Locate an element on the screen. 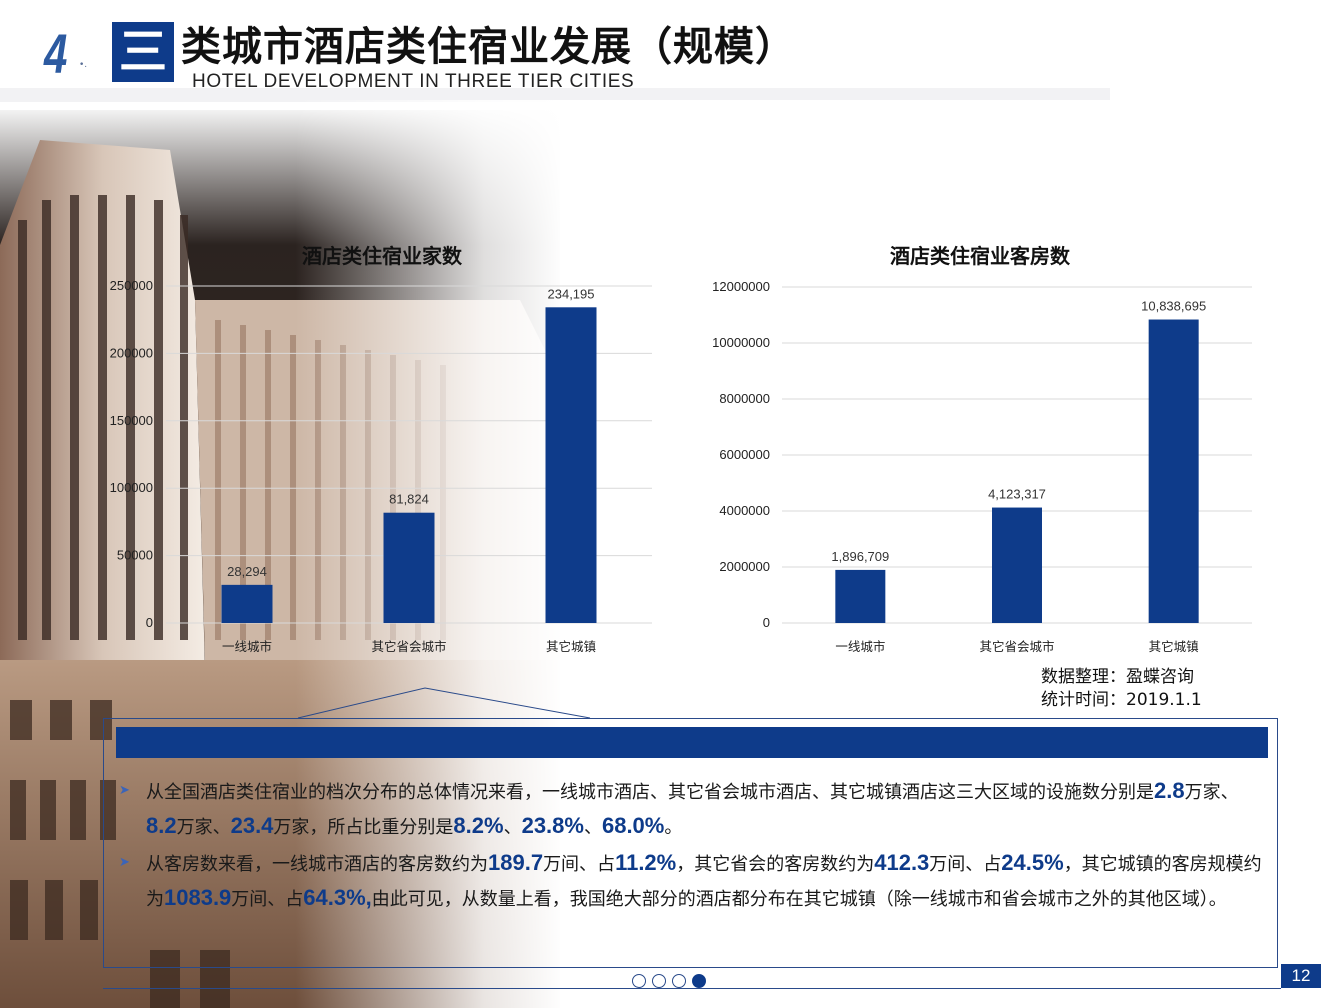 The image size is (1344, 1008). chart-title: 酒店类住宿业家数 is located at coordinates (382, 256).